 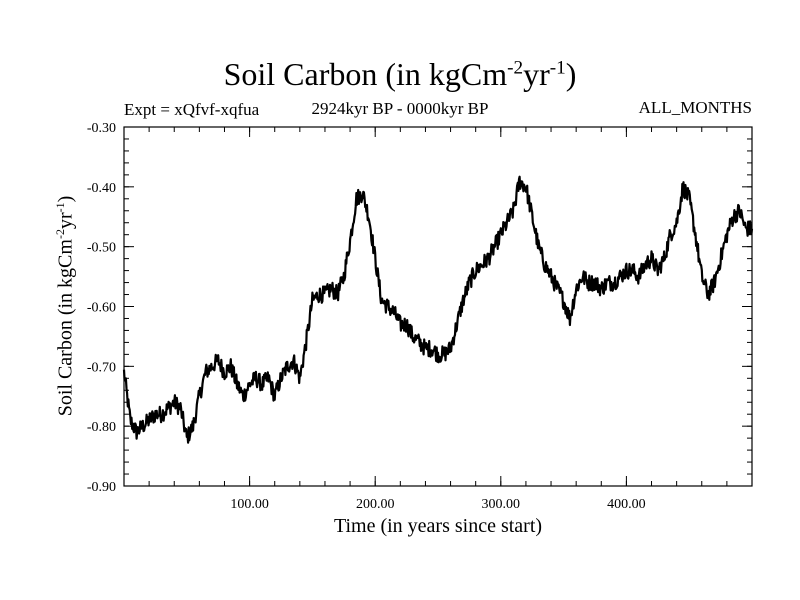 I want to click on x-tick-label: 100.00, so click(x=249, y=504).